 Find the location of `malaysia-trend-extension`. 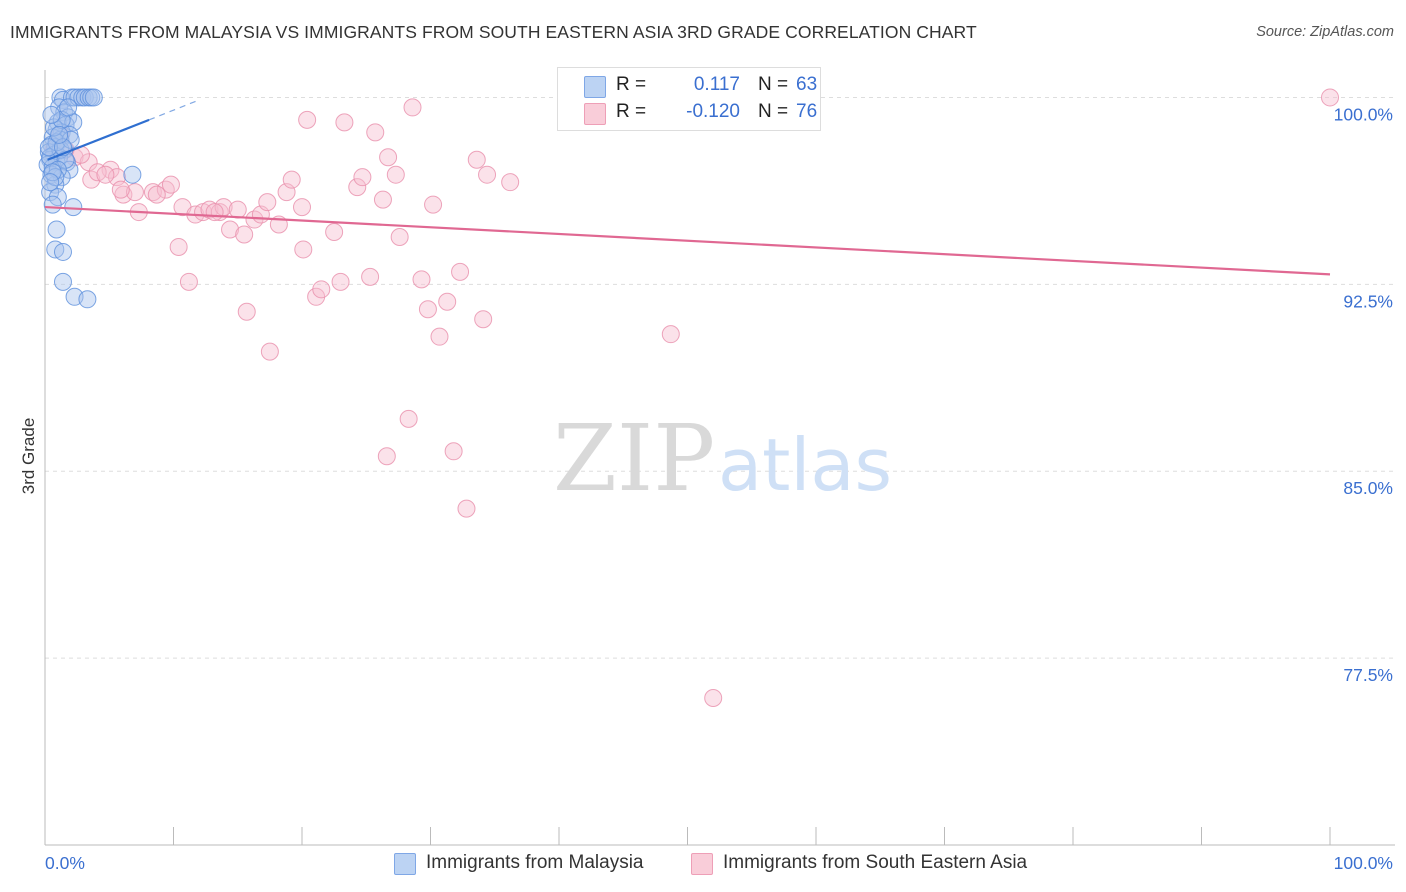

malaysia-trend-extension is located at coordinates (174, 110).